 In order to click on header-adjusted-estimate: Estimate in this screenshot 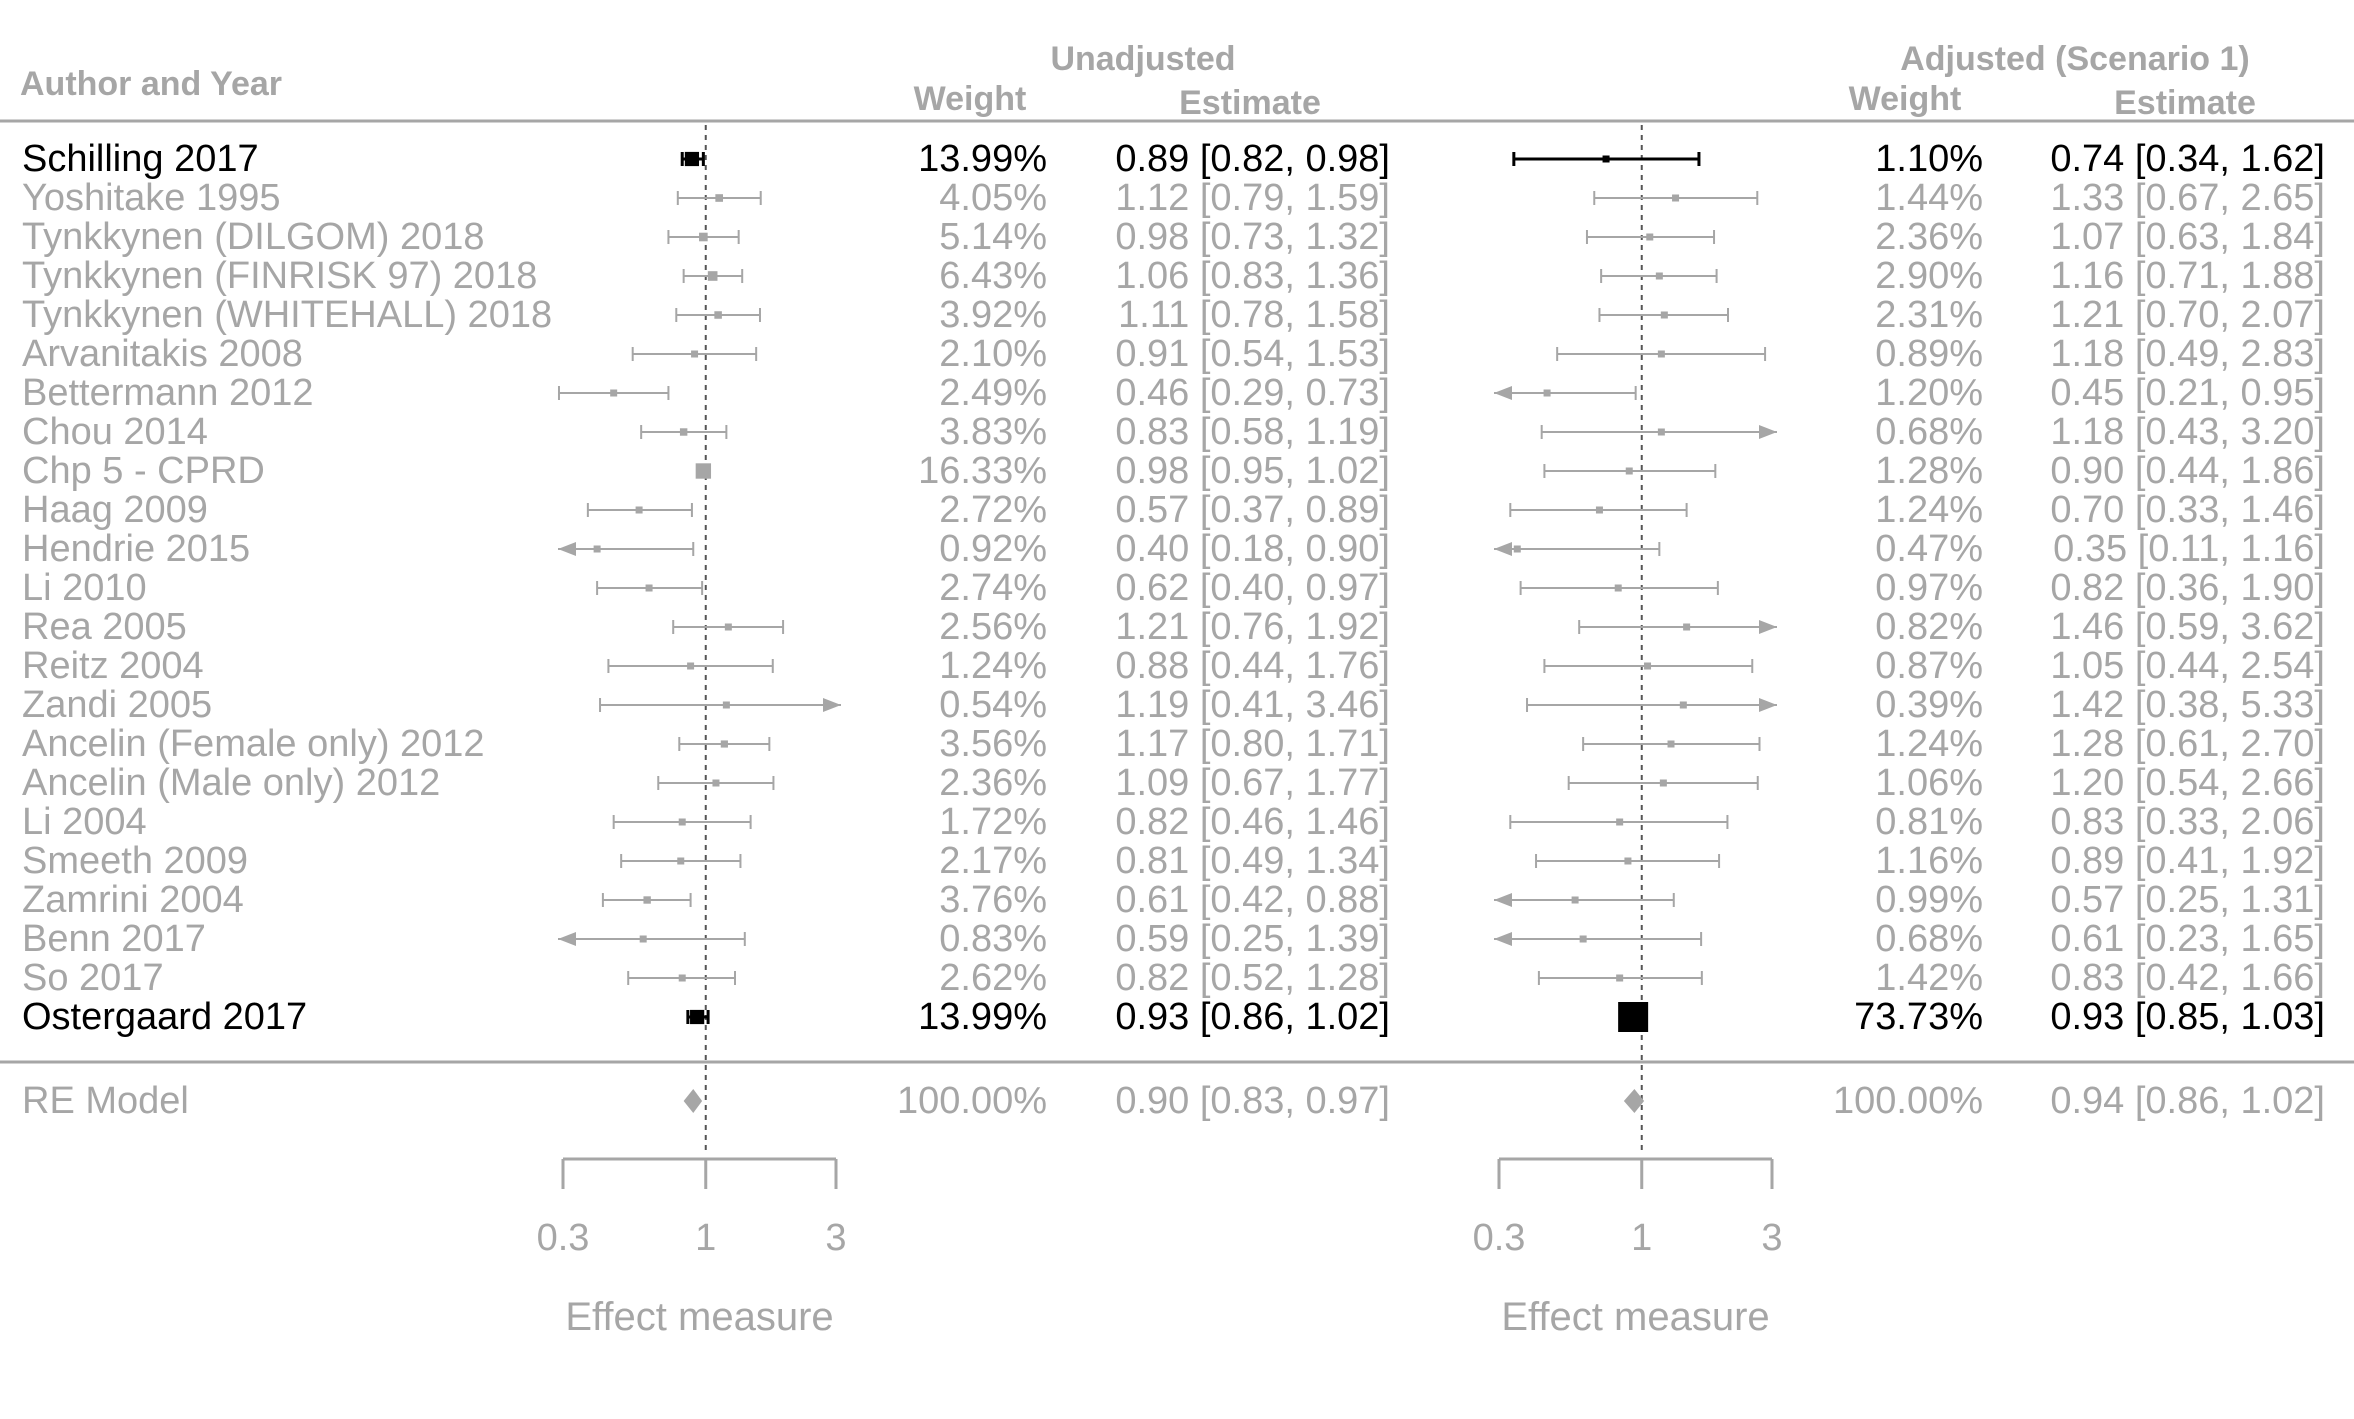, I will do `click(2185, 103)`.